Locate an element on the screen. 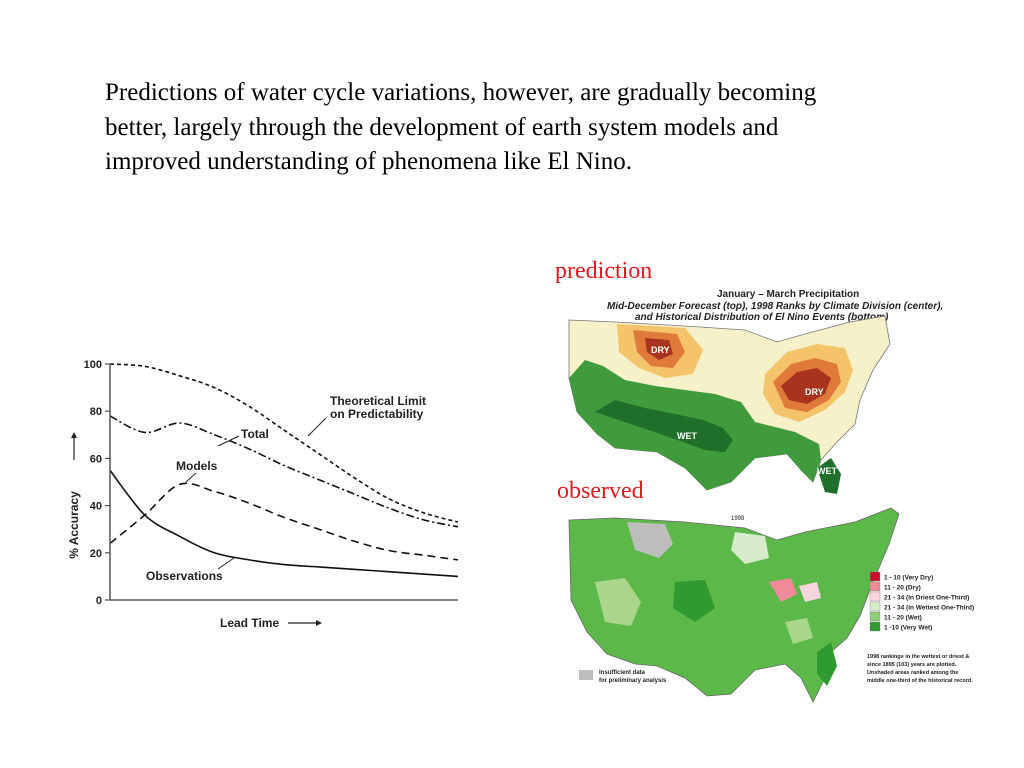  series-line-theoretical-limit is located at coordinates (284, 443).